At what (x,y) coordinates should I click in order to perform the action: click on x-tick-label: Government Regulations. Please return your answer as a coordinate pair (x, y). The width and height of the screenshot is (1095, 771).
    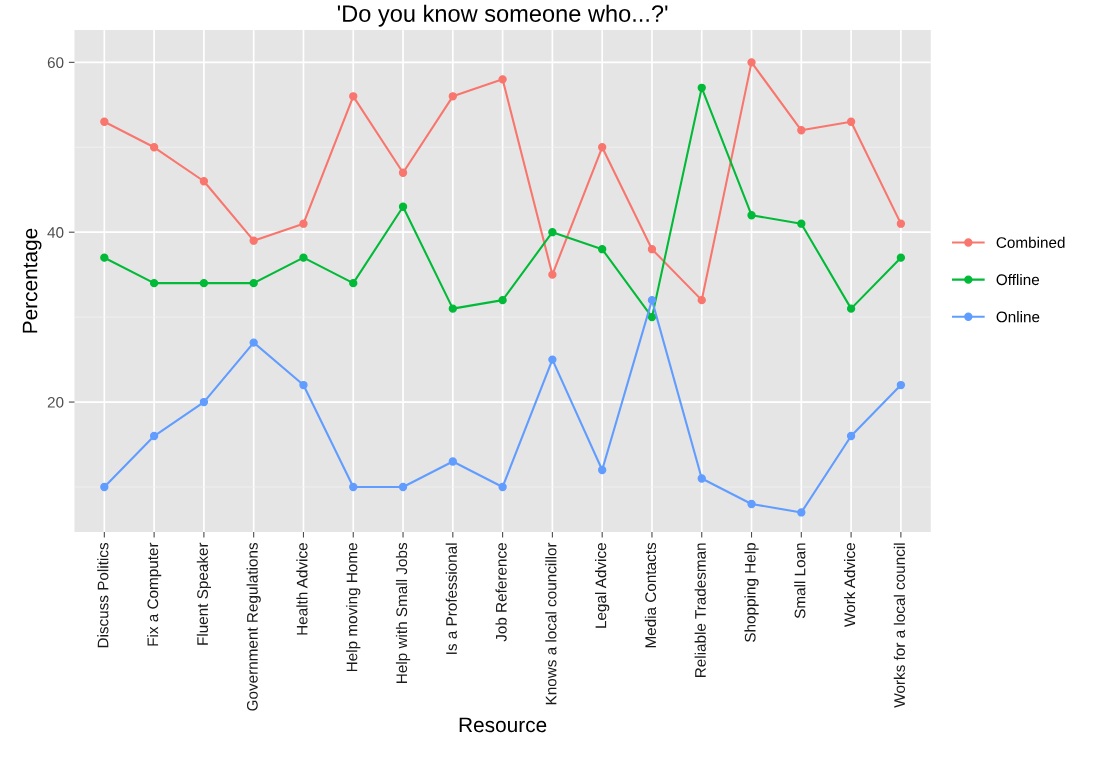
    Looking at the image, I should click on (253, 626).